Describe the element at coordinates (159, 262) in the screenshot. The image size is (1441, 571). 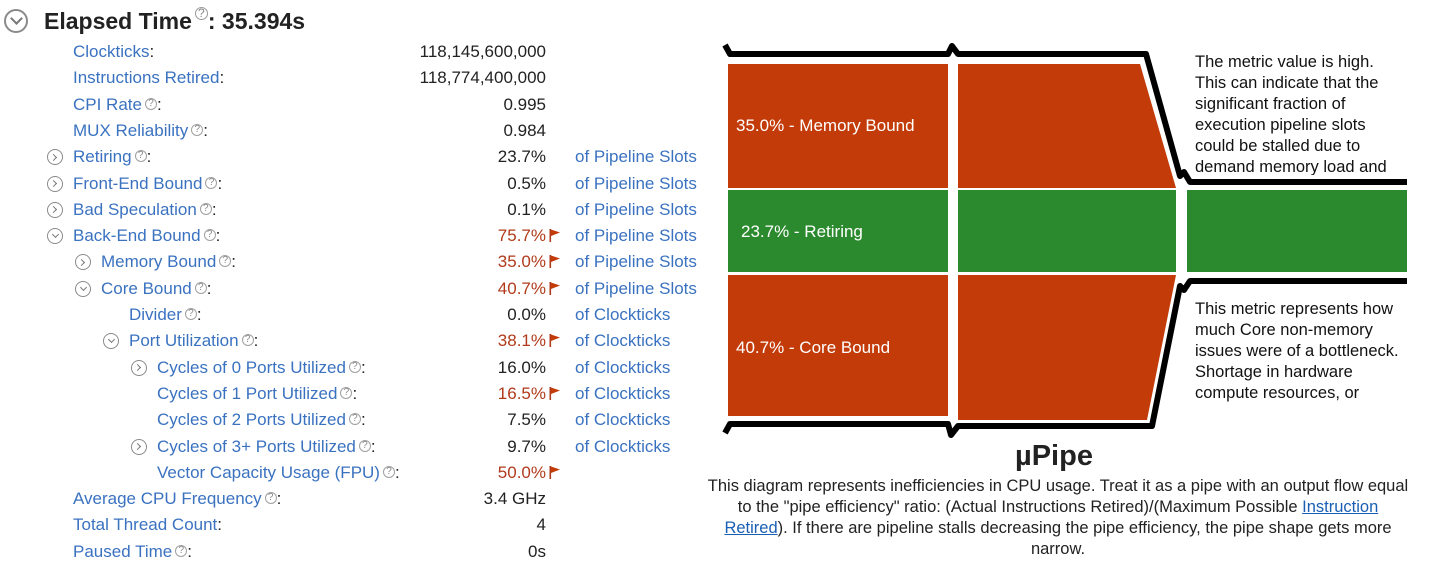
I see `metric-name-text: Memory Bound` at that location.